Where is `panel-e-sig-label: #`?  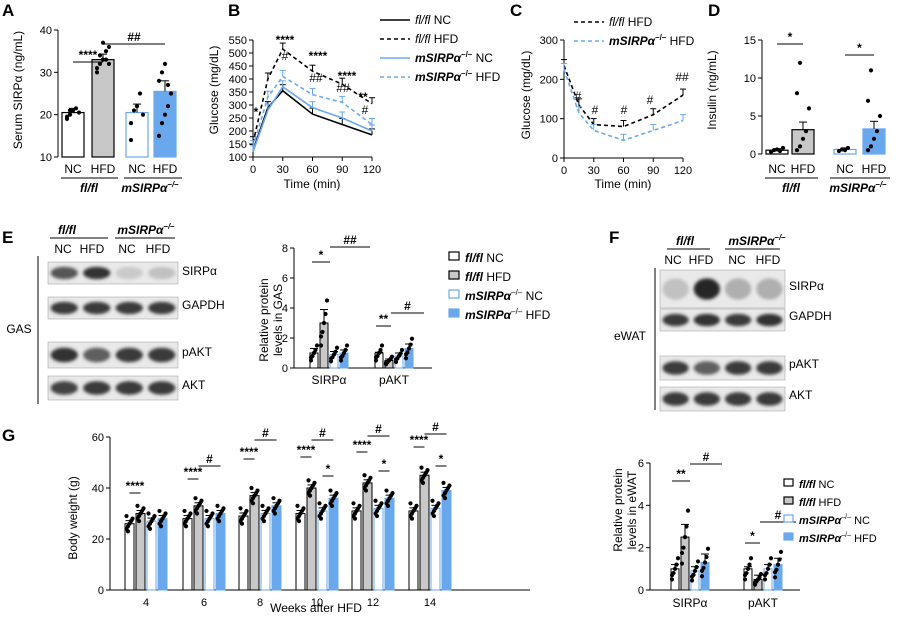 panel-e-sig-label: # is located at coordinates (407, 306).